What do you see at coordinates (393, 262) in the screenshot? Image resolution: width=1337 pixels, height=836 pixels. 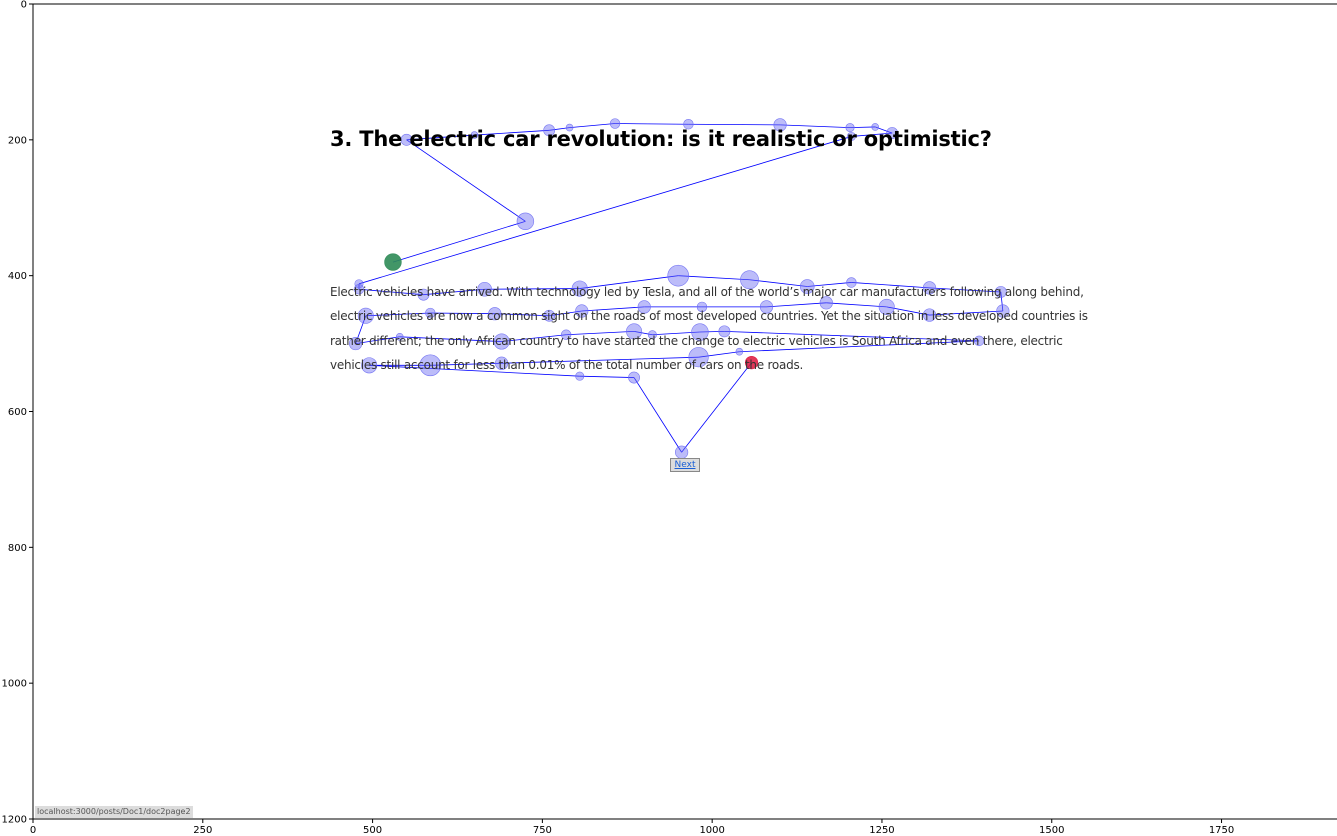 I see `start-fixation-point` at bounding box center [393, 262].